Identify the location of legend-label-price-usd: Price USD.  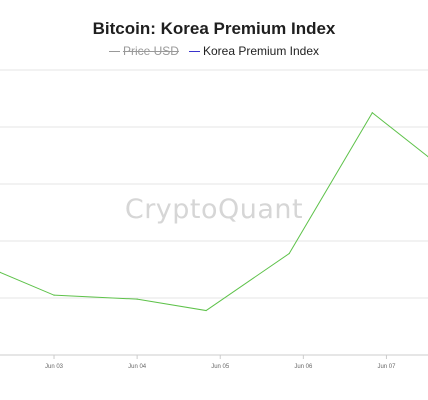
(150, 51).